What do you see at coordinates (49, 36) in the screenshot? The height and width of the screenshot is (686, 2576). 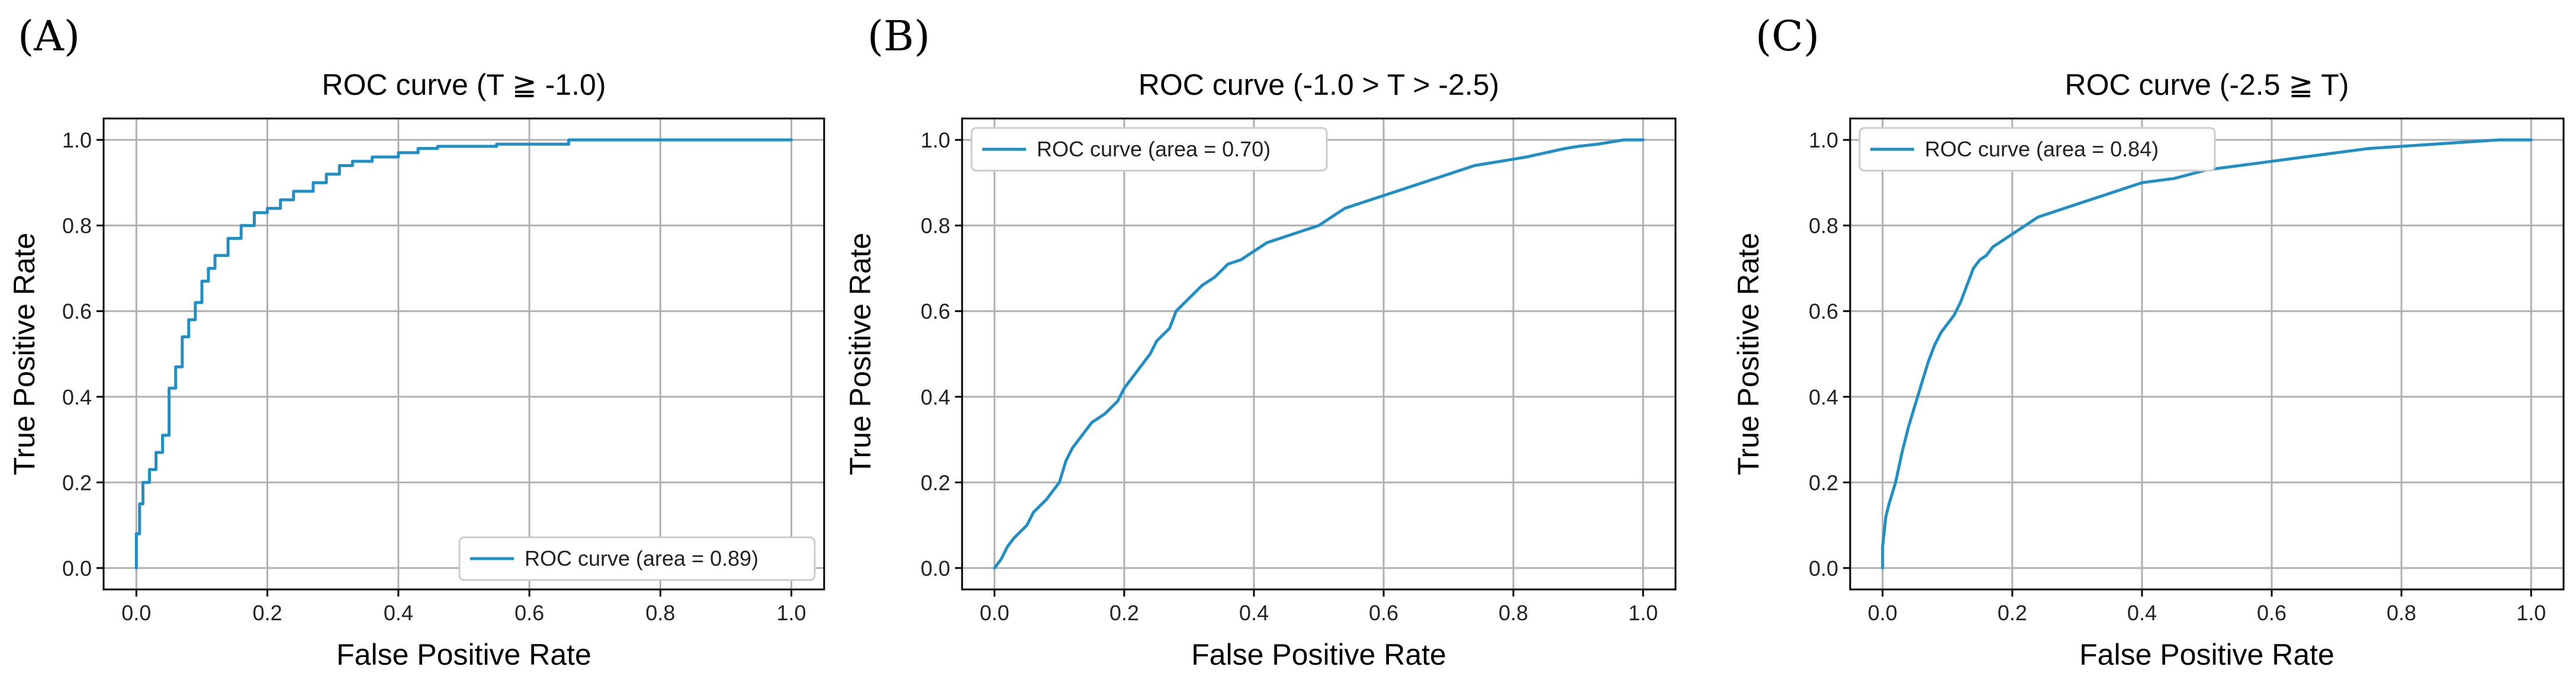 I see `panel-letter: (A)` at bounding box center [49, 36].